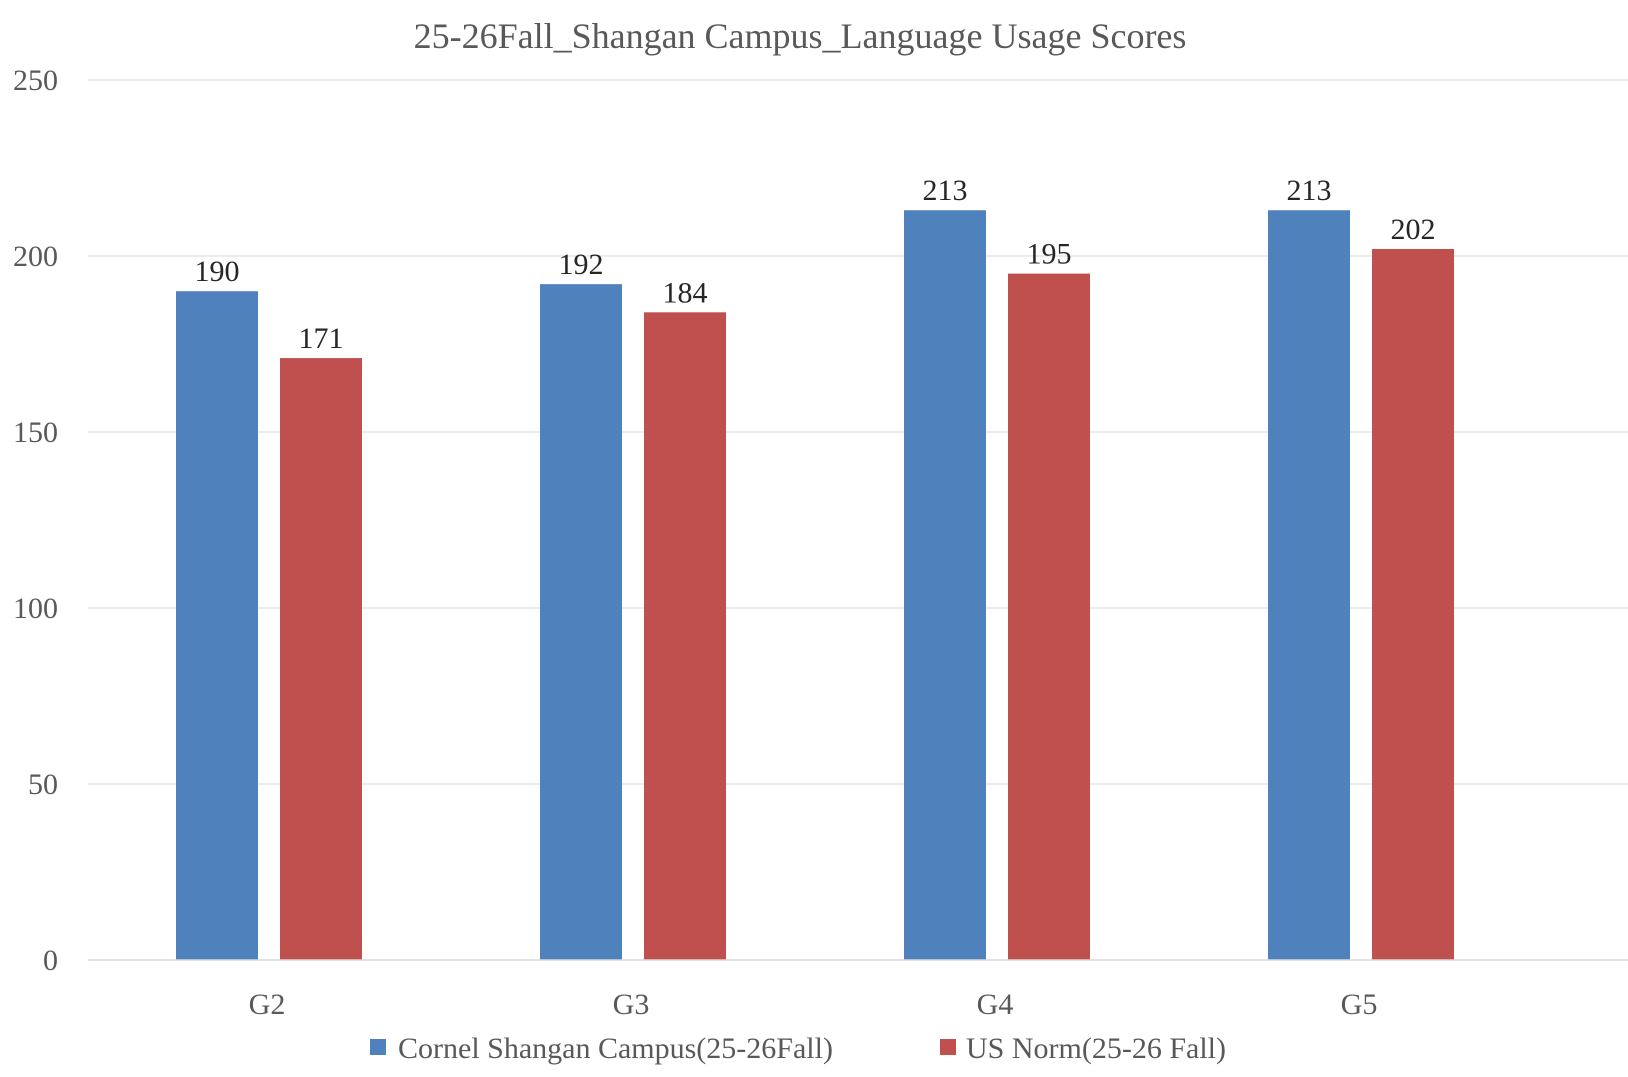 The width and height of the screenshot is (1628, 1077). I want to click on x-axis-categories: G2 G3 G4 G5, so click(813, 1004).